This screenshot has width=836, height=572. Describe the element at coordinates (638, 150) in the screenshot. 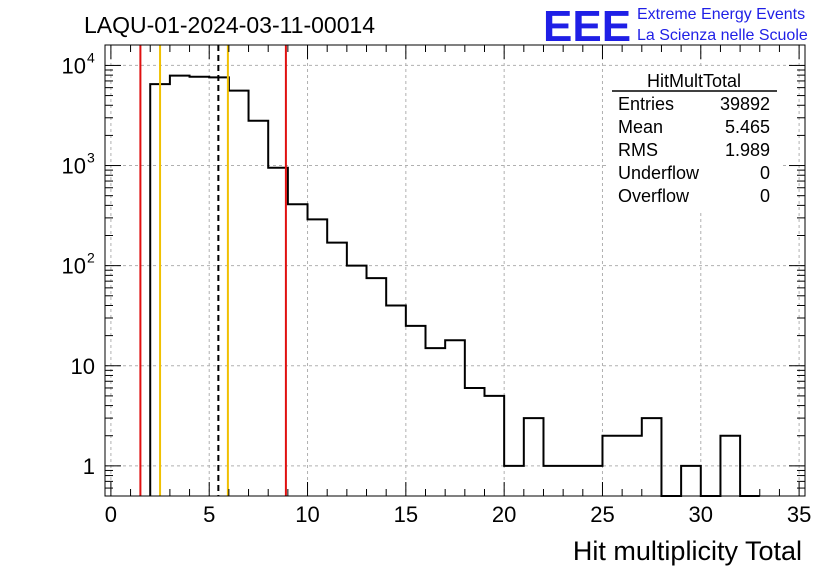

I see `stats-label: RMS` at that location.